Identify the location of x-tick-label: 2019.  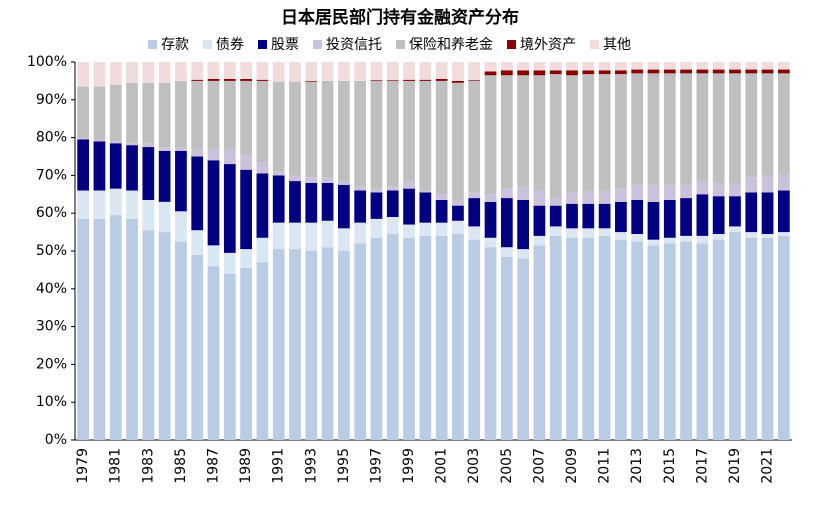
(735, 466).